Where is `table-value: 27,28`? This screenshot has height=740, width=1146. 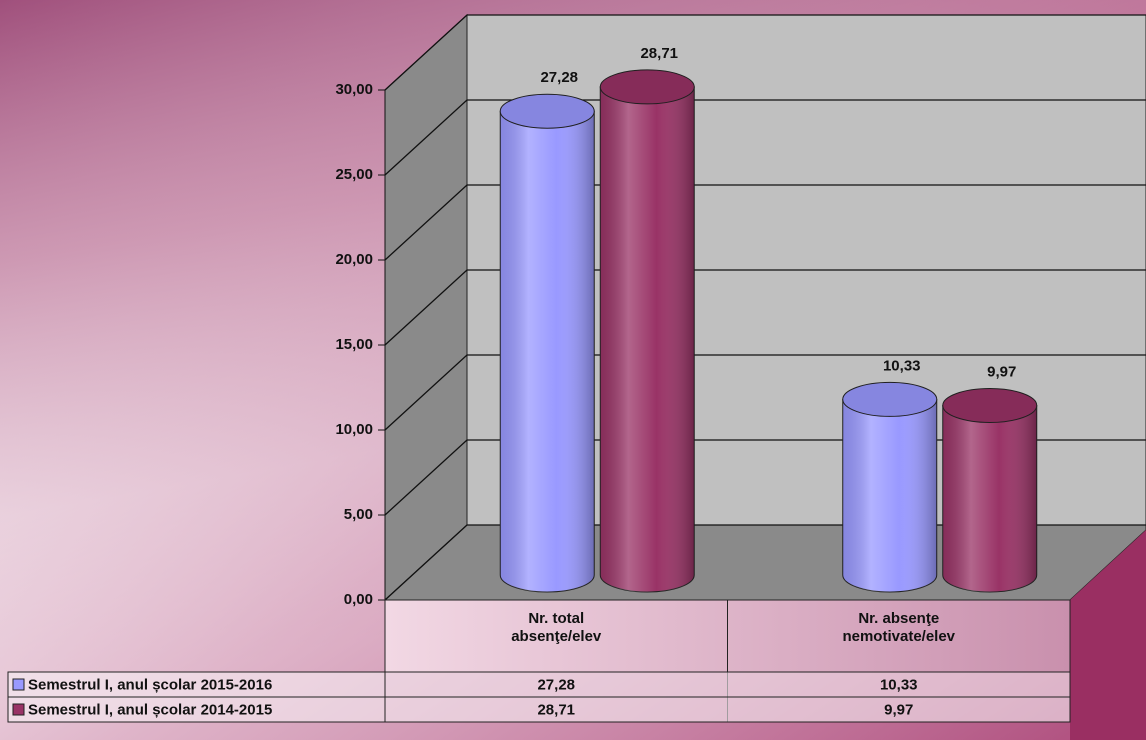 table-value: 27,28 is located at coordinates (556, 684).